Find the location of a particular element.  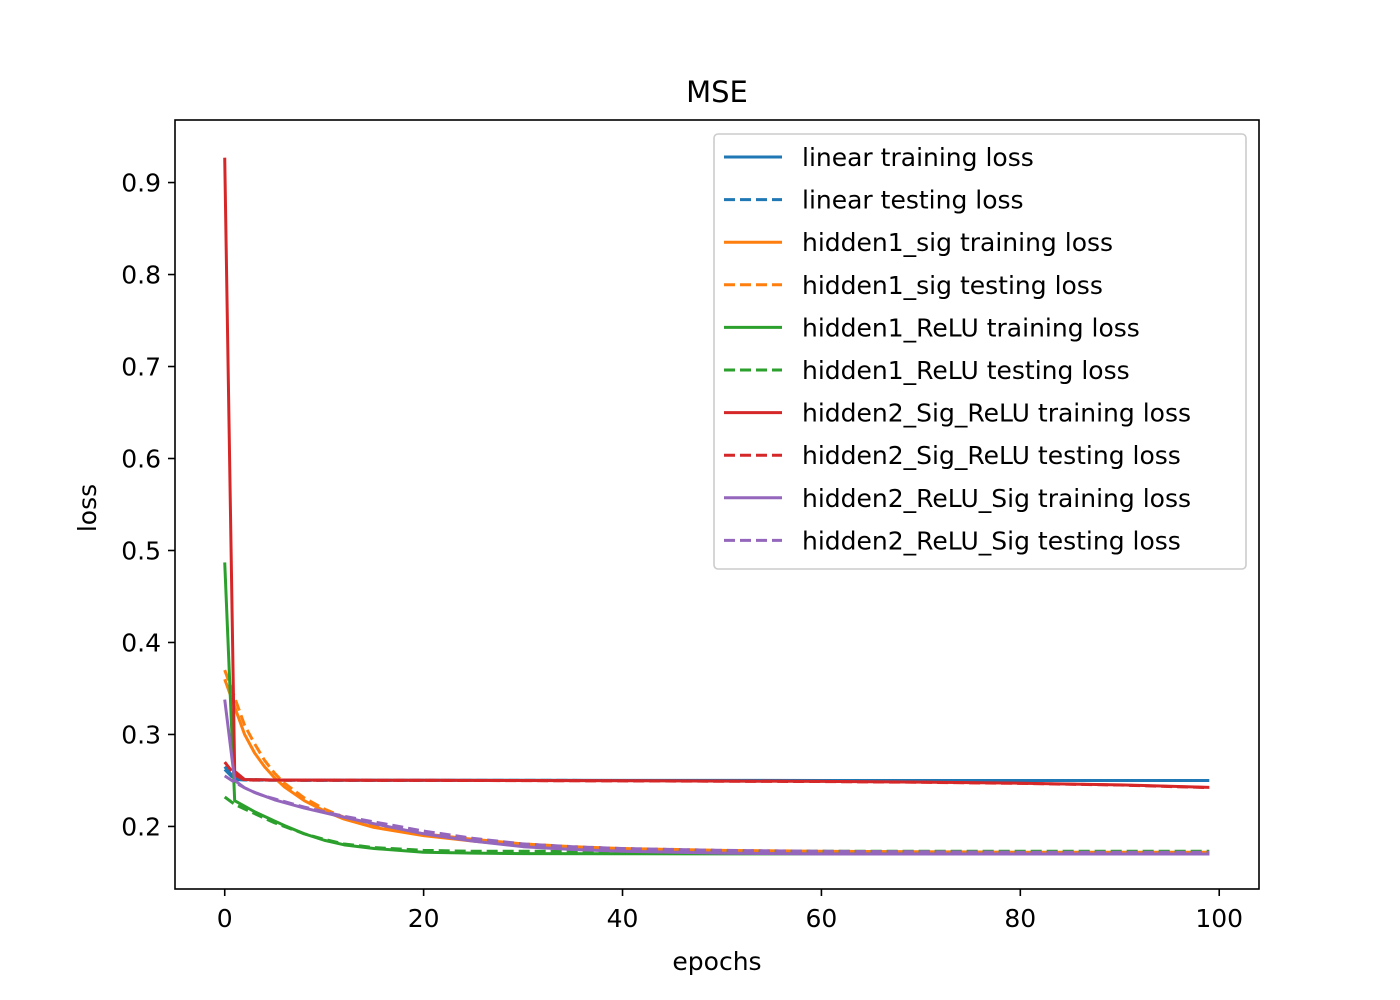

y-tick-label: 0.4 is located at coordinates (141, 642).